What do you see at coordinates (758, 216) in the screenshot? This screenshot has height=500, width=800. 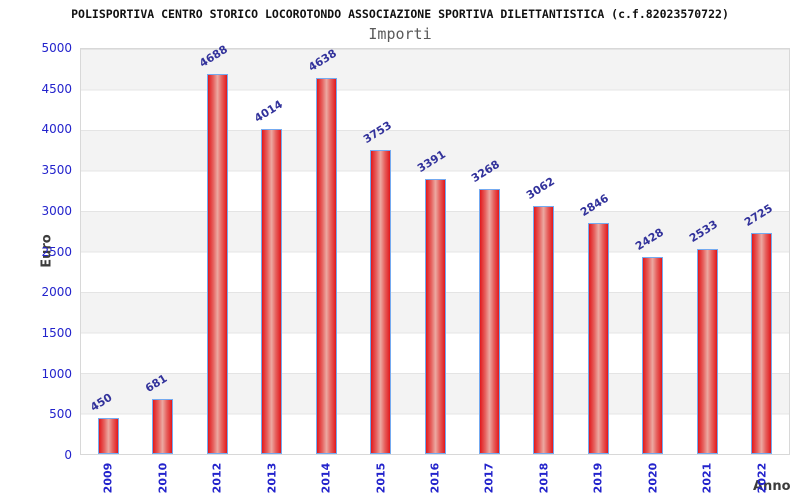 I see `bar-value-label: 2725` at bounding box center [758, 216].